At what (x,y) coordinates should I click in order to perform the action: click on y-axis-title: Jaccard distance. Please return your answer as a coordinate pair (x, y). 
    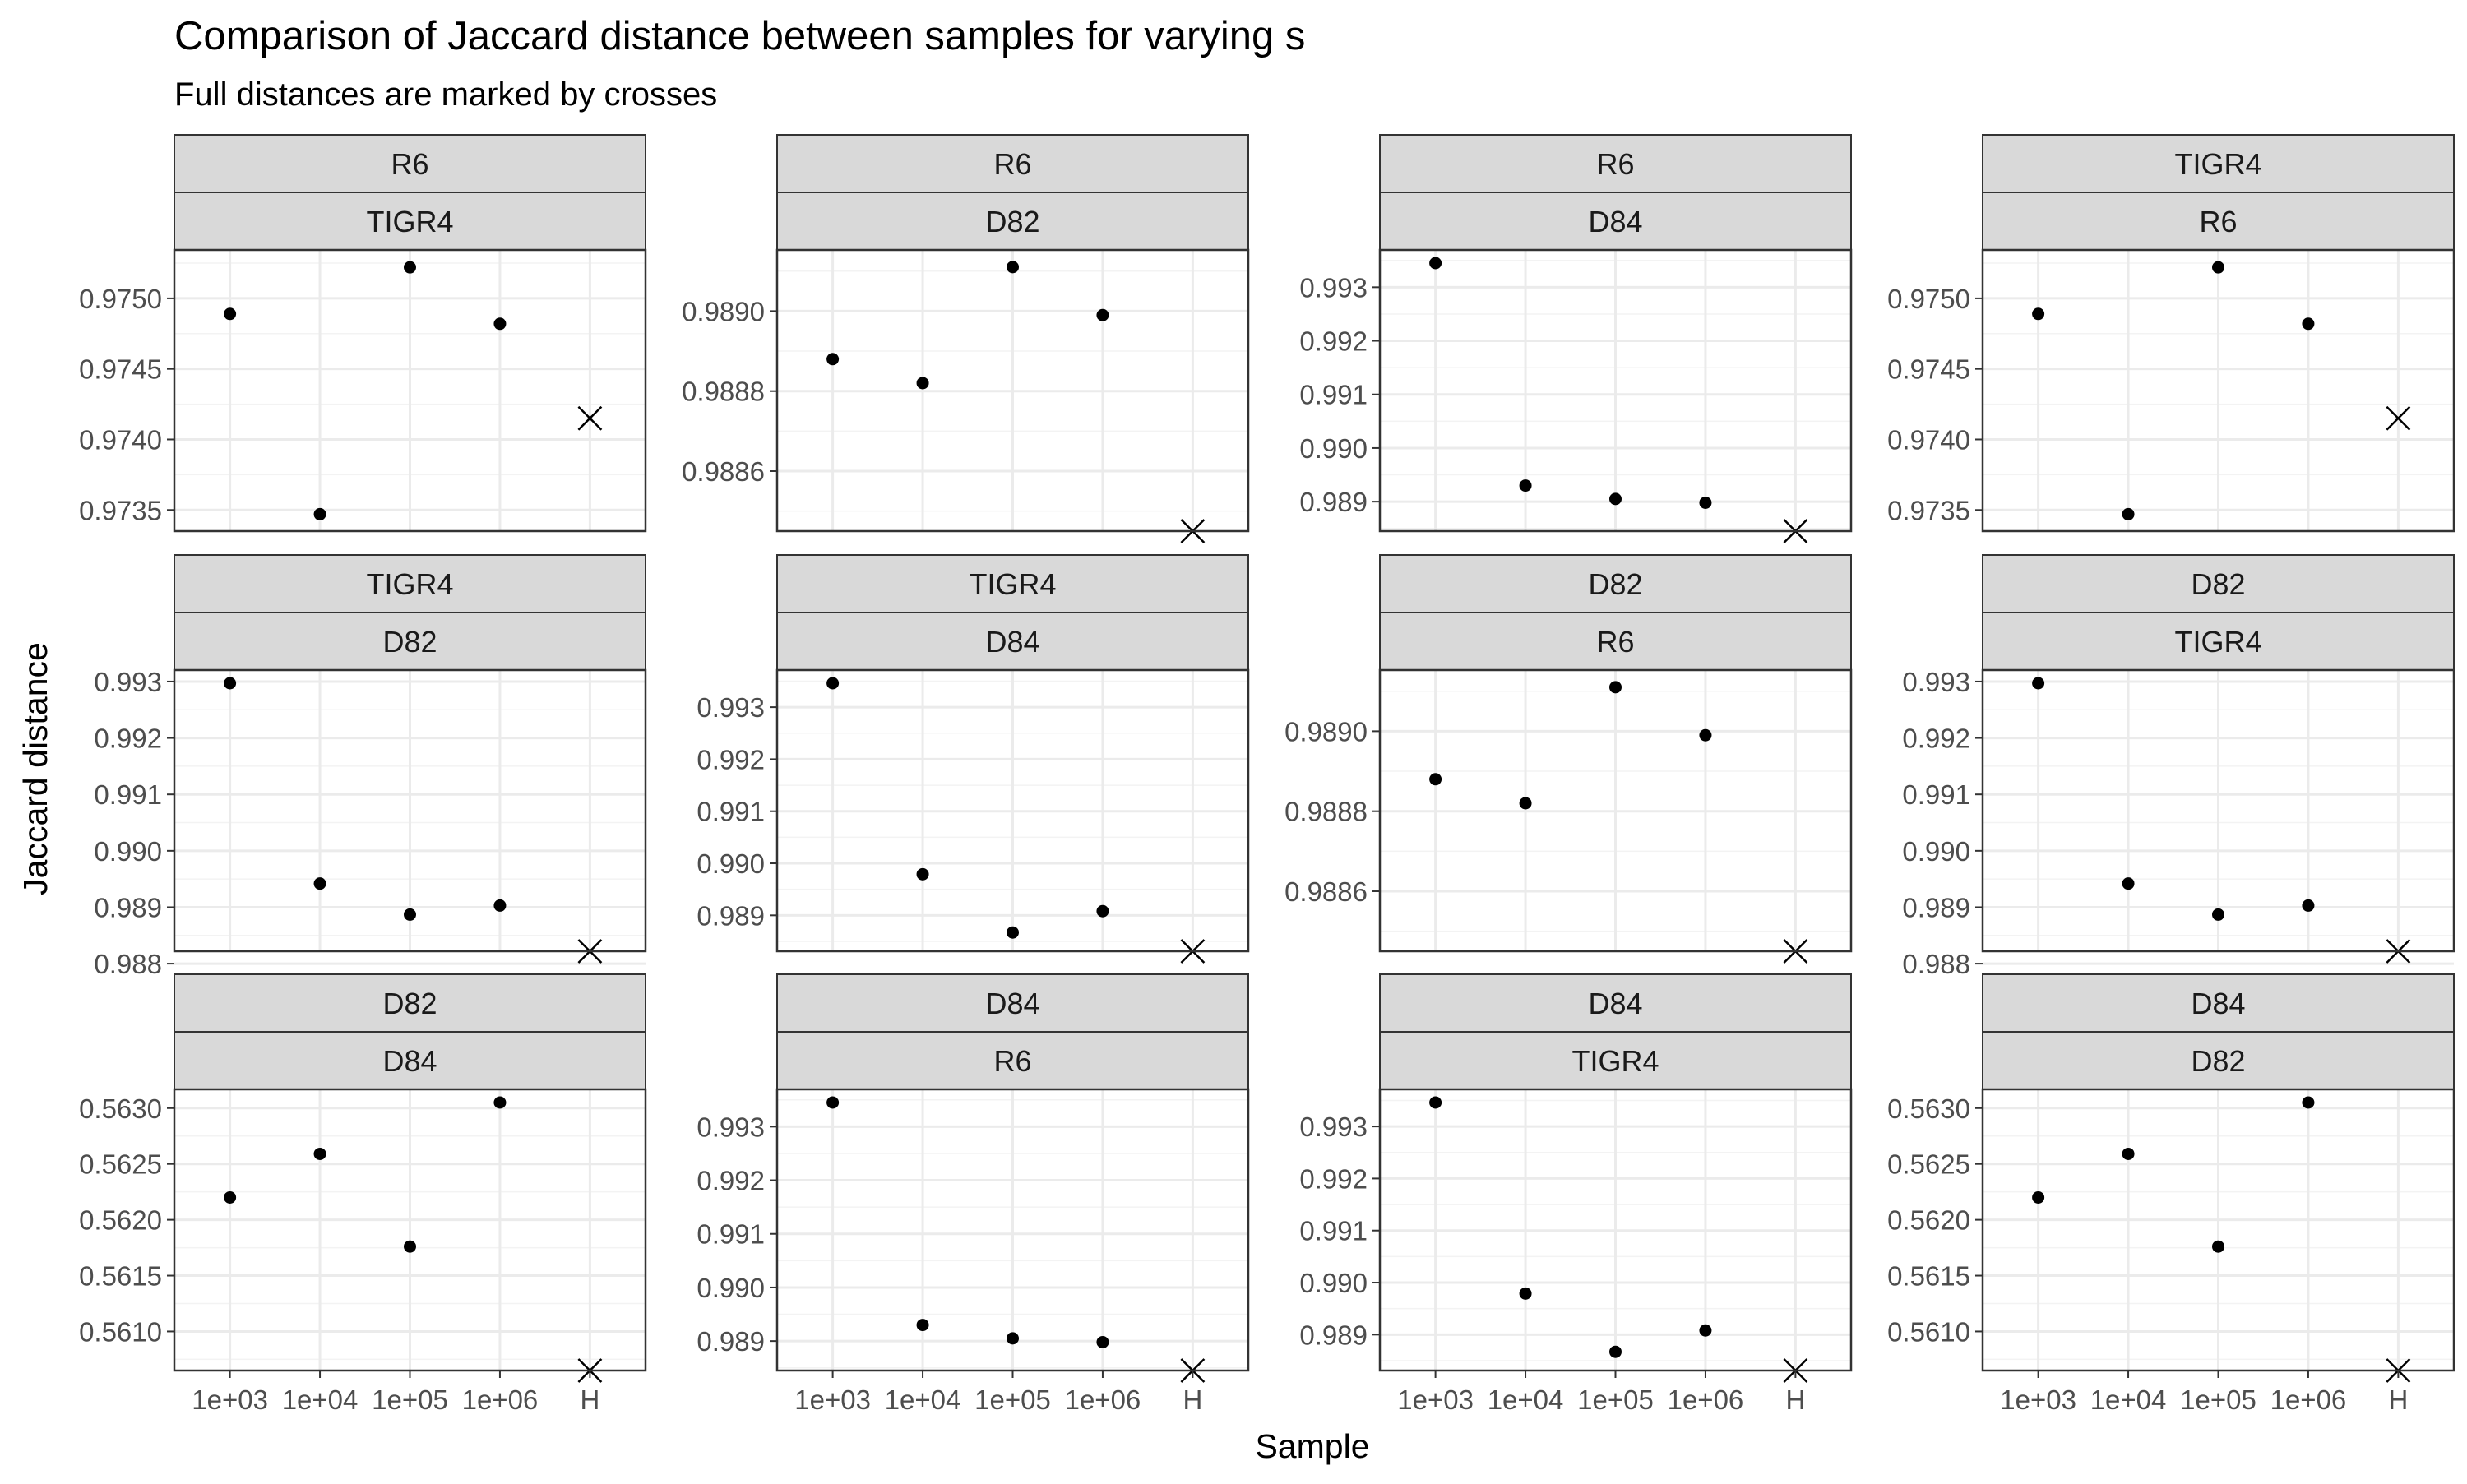
    Looking at the image, I should click on (35, 769).